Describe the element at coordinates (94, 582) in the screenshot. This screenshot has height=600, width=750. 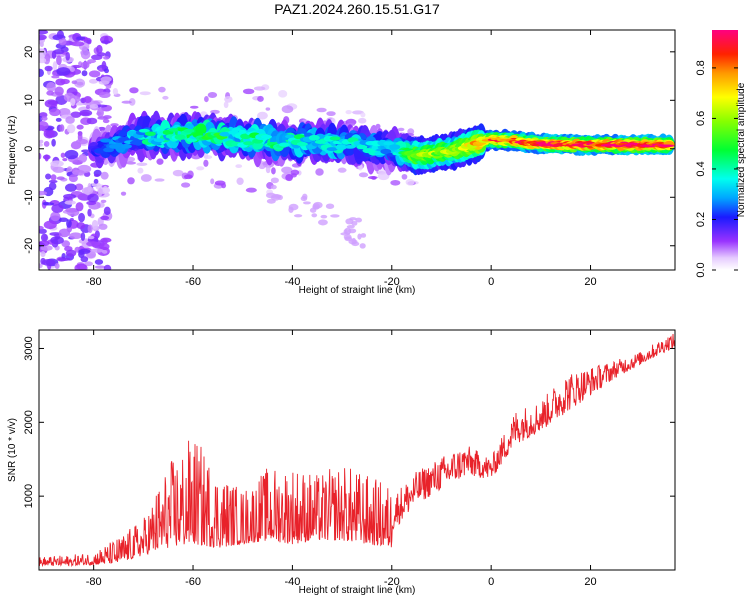
I see `x-tick-label: -80` at that location.